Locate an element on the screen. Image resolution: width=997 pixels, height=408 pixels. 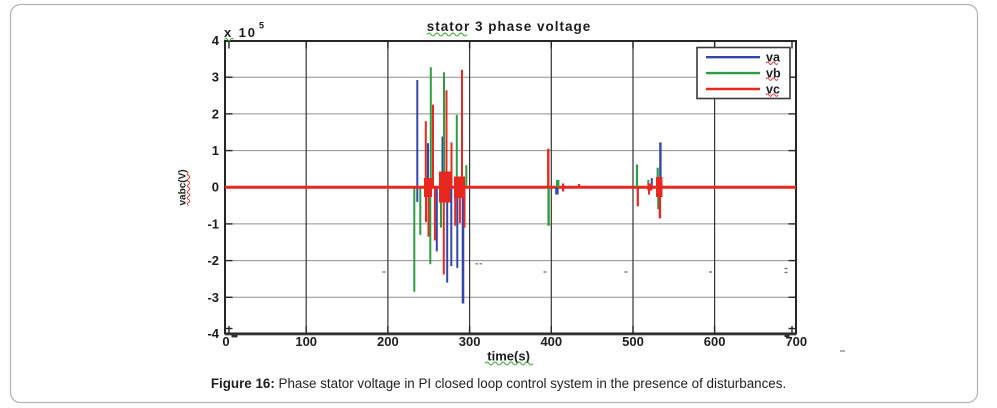
svg-text: vc is located at coordinates (773, 89).